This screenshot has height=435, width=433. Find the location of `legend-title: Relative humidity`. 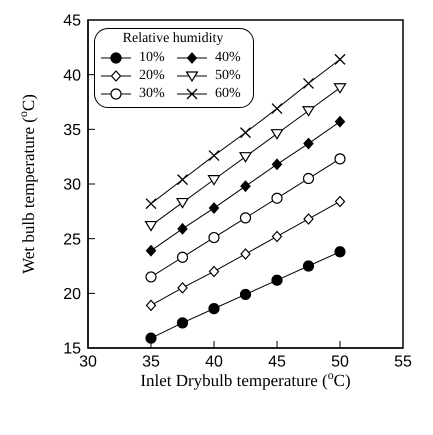

legend-title: Relative humidity is located at coordinates (173, 39).